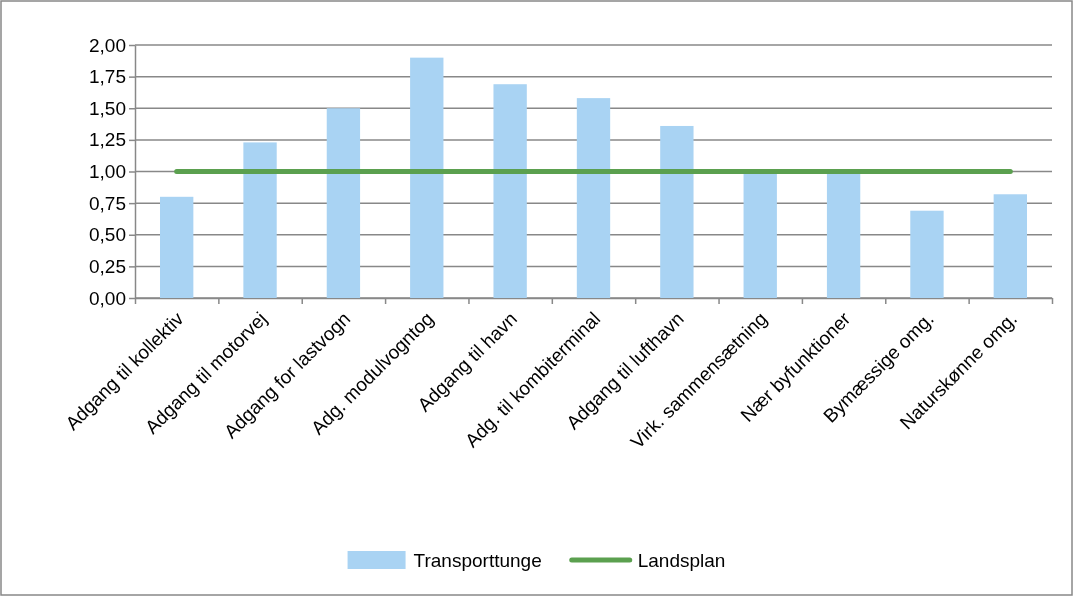 The height and width of the screenshot is (596, 1073). Describe the element at coordinates (681, 560) in the screenshot. I see `legend-label: Landsplan` at that location.